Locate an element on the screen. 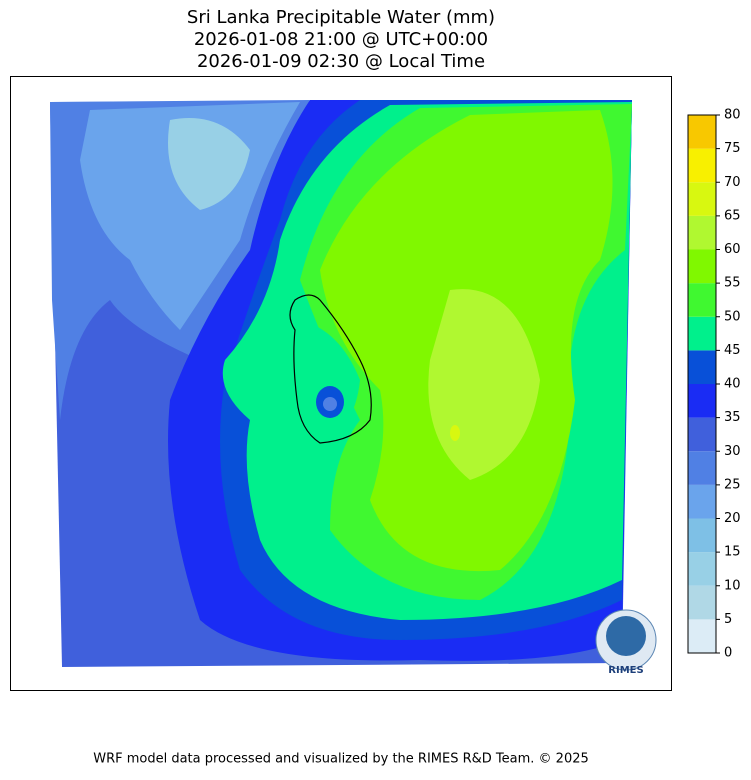 The width and height of the screenshot is (751, 780). colorbar-tick-label: 60 is located at coordinates (732, 249).